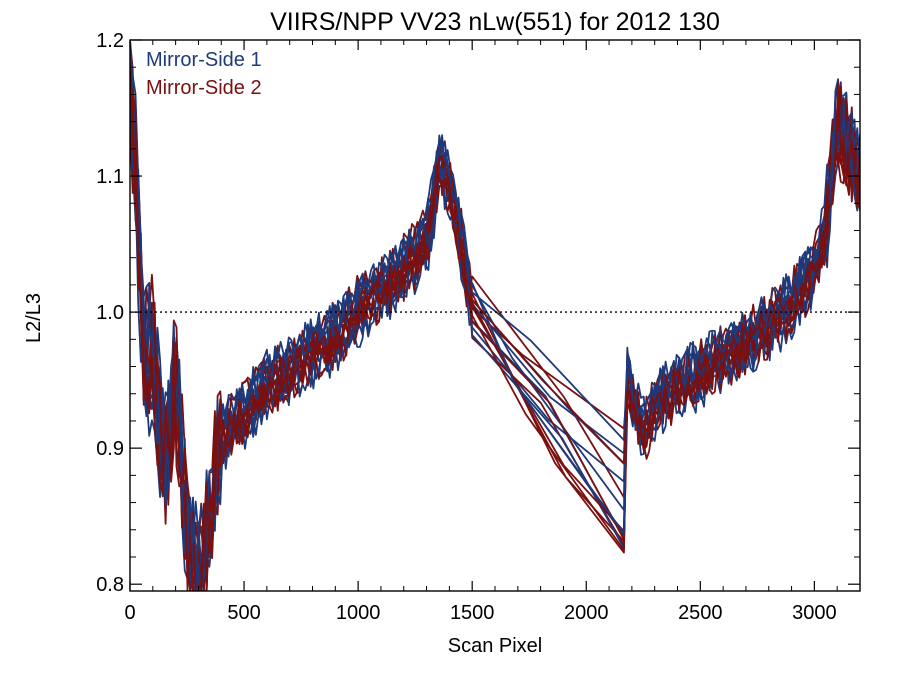 Image resolution: width=900 pixels, height=675 pixels. Describe the element at coordinates (700, 613) in the screenshot. I see `x-tick-label: 2500` at that location.